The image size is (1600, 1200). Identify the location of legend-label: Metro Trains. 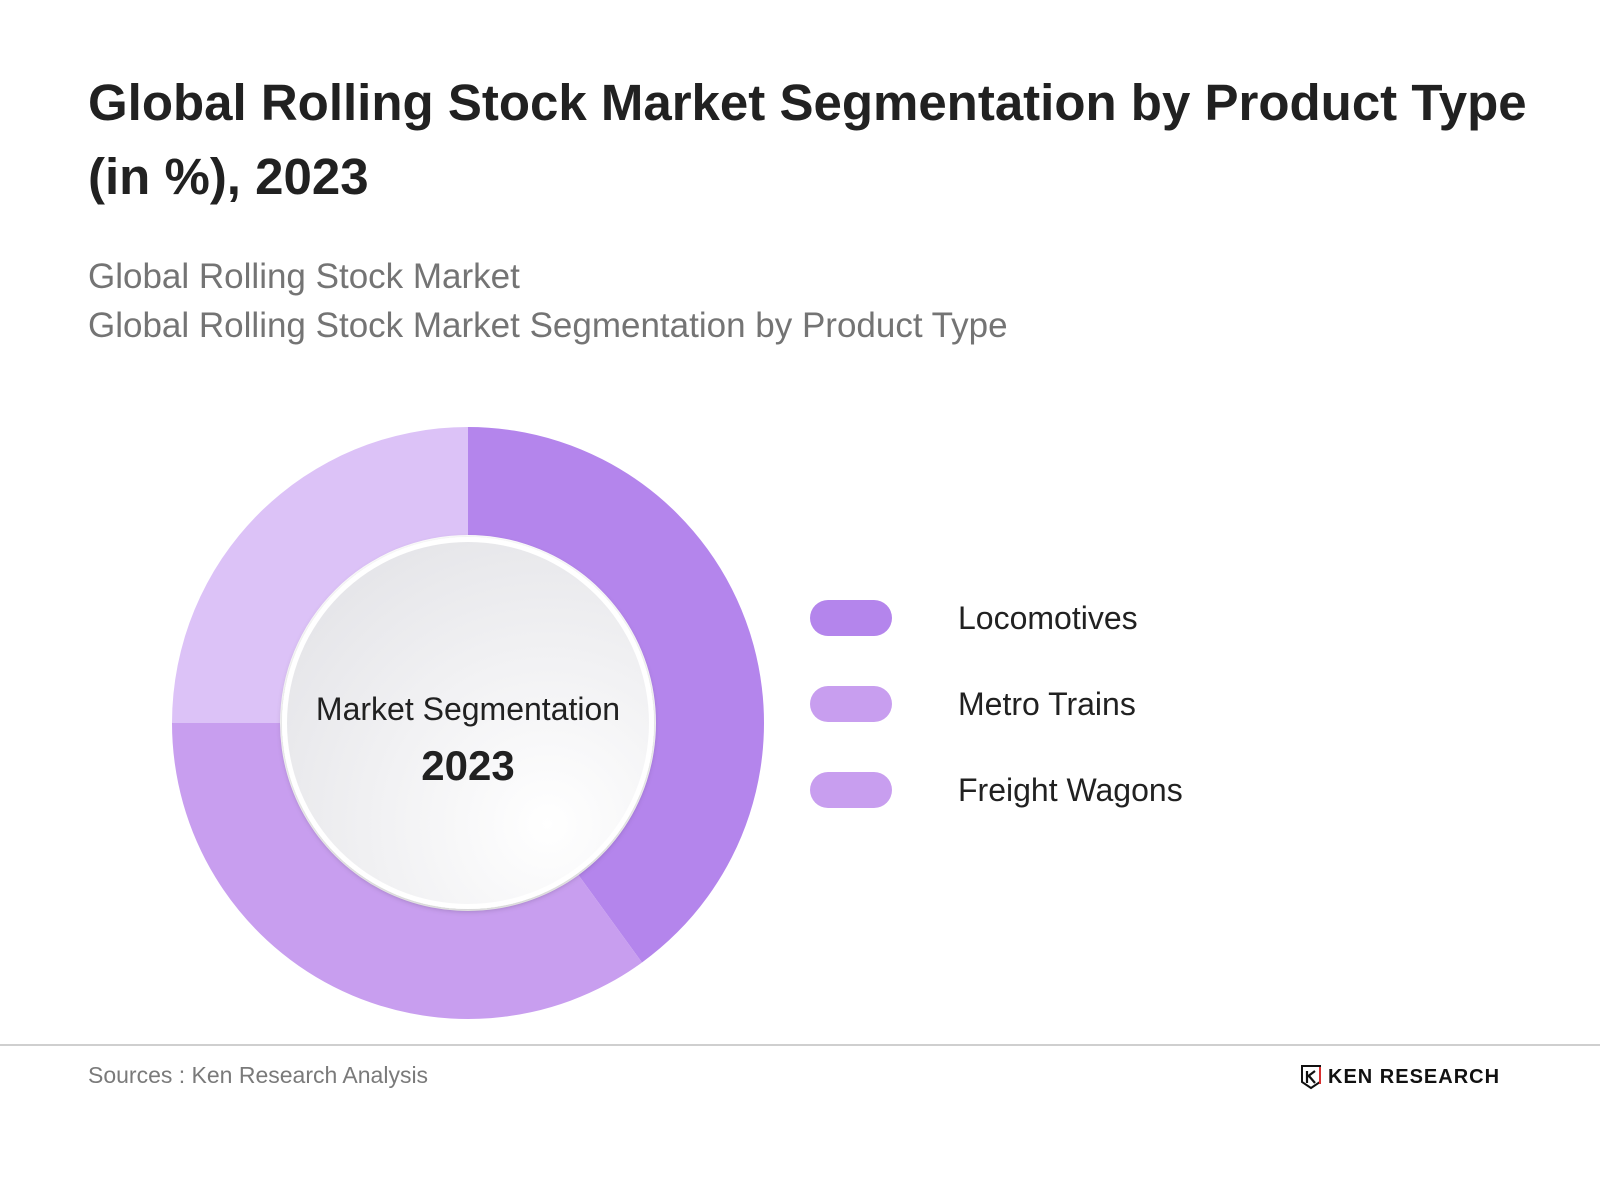
(1047, 703).